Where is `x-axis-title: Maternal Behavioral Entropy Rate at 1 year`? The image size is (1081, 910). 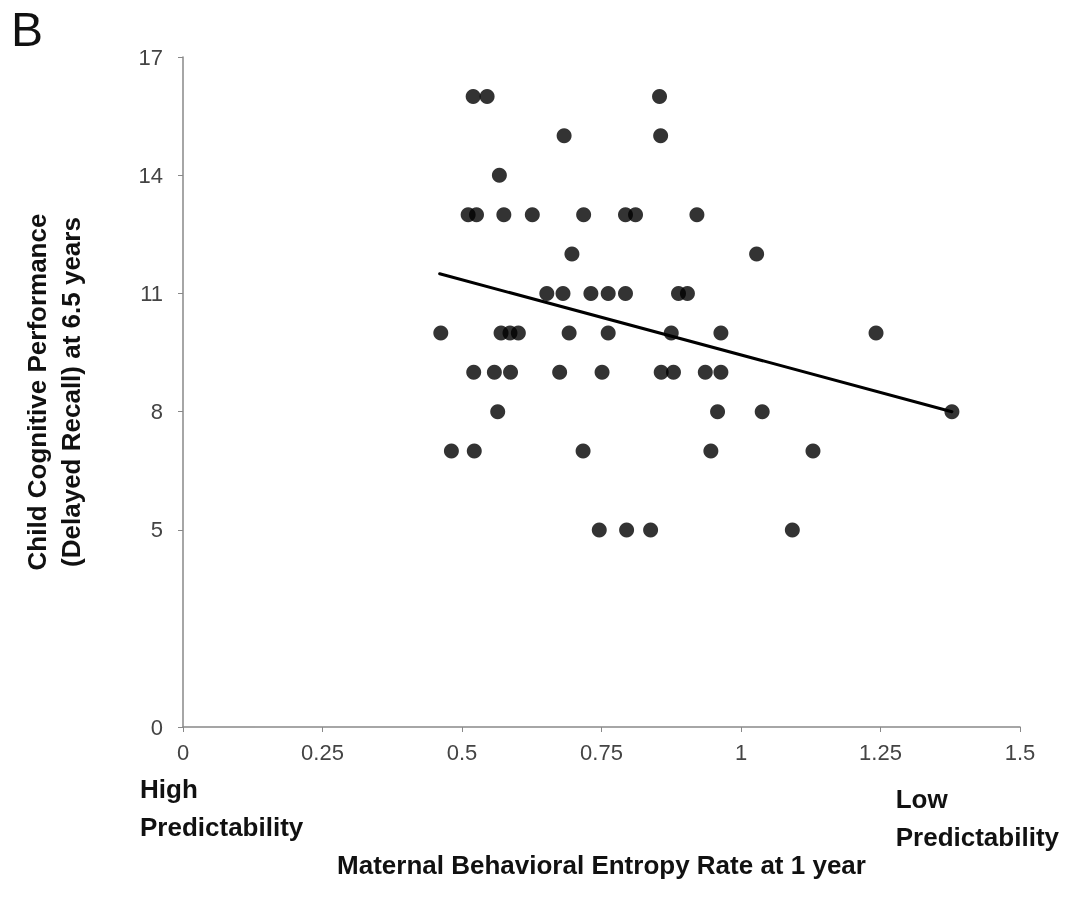
x-axis-title: Maternal Behavioral Entropy Rate at 1 year is located at coordinates (601, 865).